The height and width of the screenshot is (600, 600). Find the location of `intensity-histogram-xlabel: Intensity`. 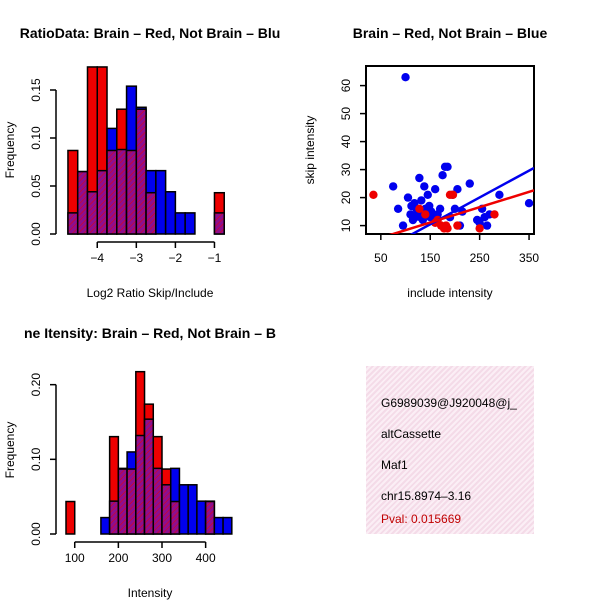

intensity-histogram-xlabel: Intensity is located at coordinates (150, 593).